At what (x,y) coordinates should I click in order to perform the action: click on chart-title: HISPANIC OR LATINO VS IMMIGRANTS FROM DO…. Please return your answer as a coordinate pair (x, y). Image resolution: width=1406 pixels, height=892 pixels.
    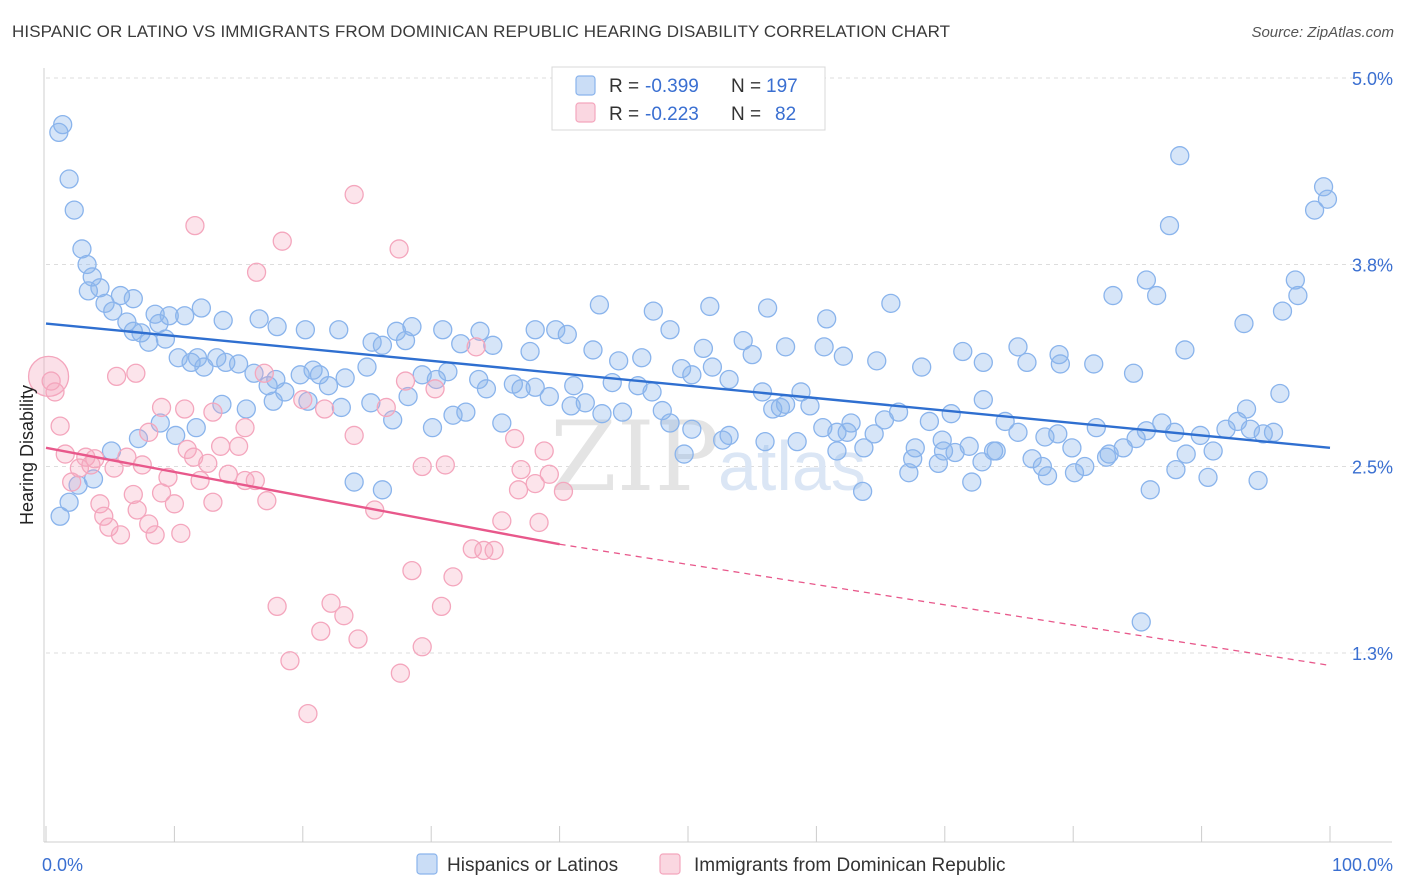
    Looking at the image, I should click on (481, 31).